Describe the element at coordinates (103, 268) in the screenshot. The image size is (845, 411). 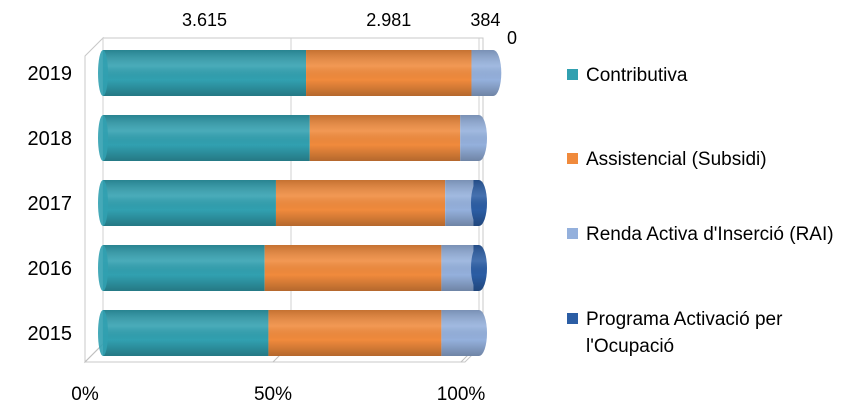
I see `bar-cap-start-2016` at that location.